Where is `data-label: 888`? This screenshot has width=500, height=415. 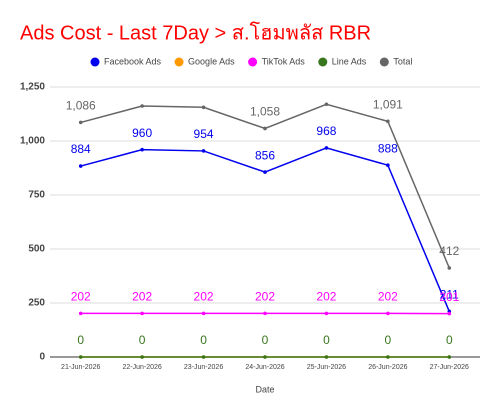 data-label: 888 is located at coordinates (388, 148).